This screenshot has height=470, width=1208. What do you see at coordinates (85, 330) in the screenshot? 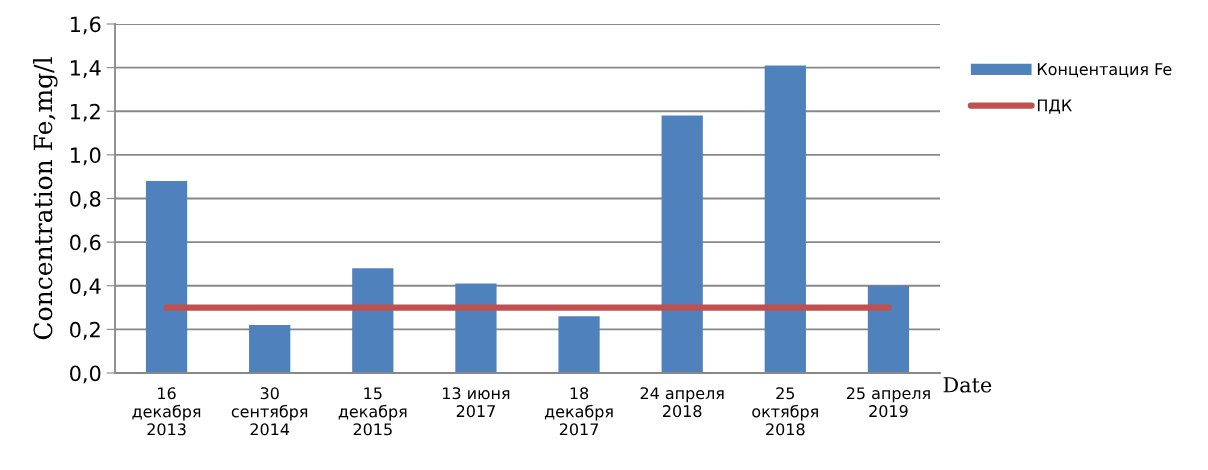
I see `y-tick-label: 0,2` at bounding box center [85, 330].